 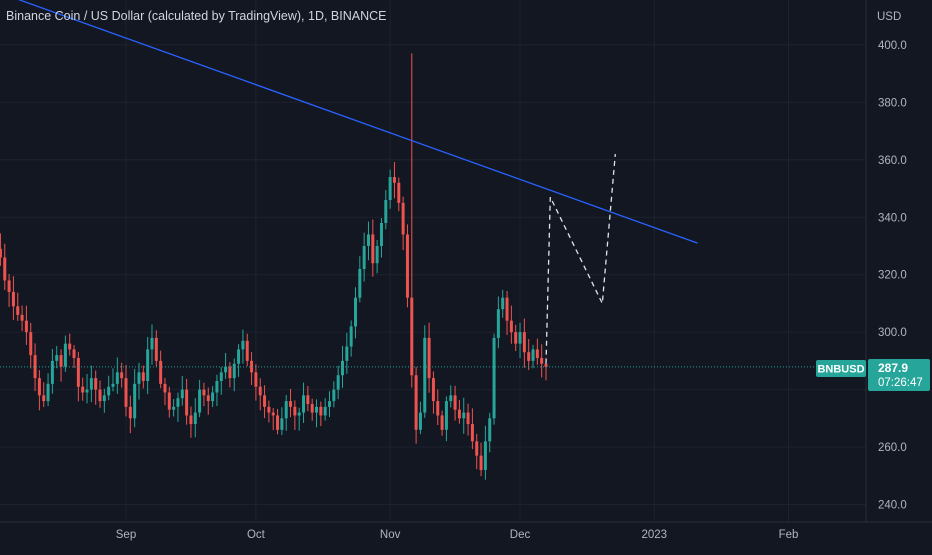 What do you see at coordinates (457, 535) in the screenshot?
I see `time-axis-ticks: Sep Oct Nov Dec 2023 Feb` at bounding box center [457, 535].